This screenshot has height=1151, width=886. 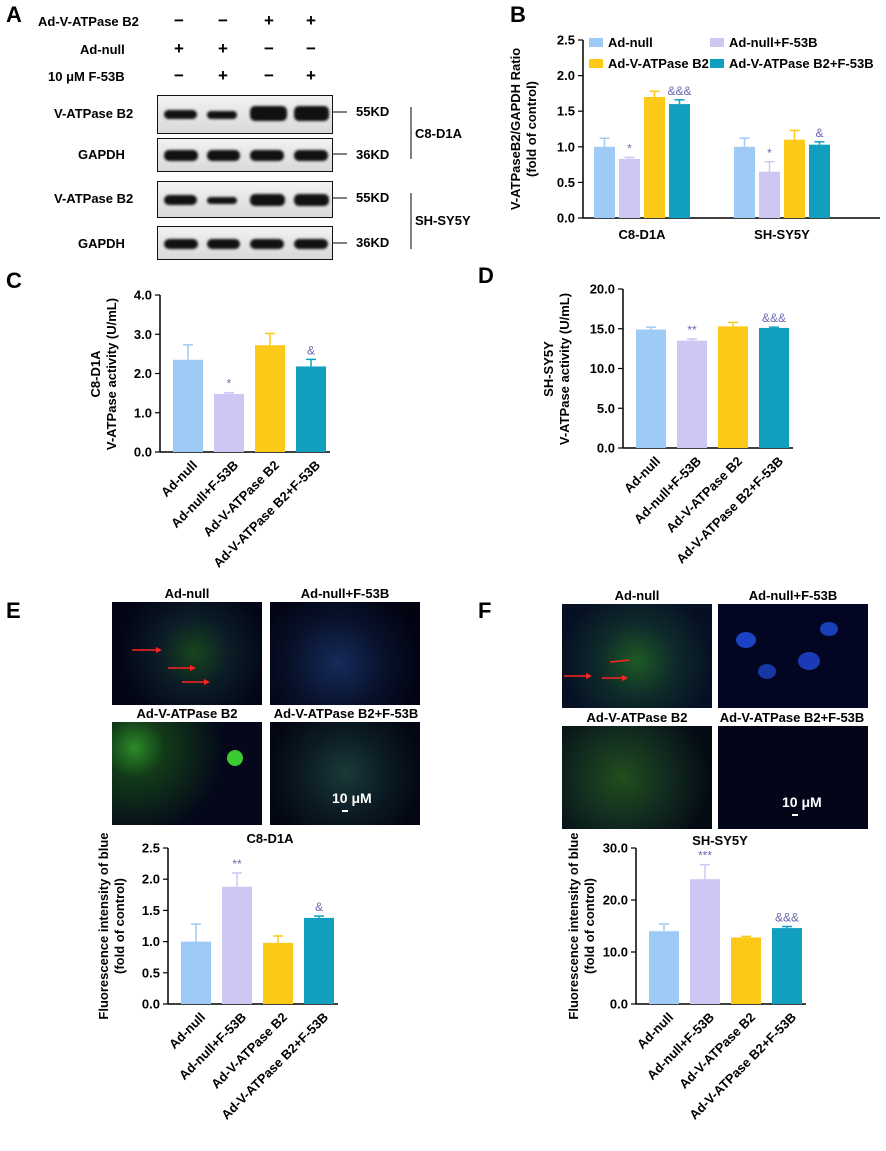 What do you see at coordinates (637, 595) in the screenshot?
I see `image-title: Ad-null` at bounding box center [637, 595].